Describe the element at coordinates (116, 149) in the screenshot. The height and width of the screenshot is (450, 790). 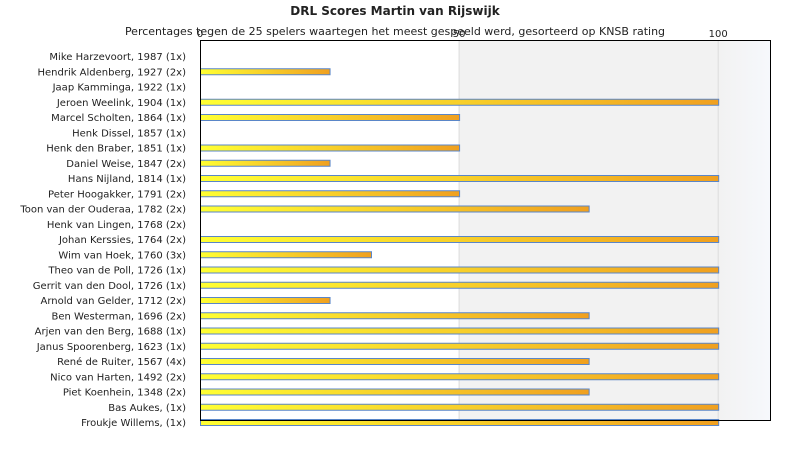
I see `category-label: Henk den Braber, 1851 (1x)` at that location.